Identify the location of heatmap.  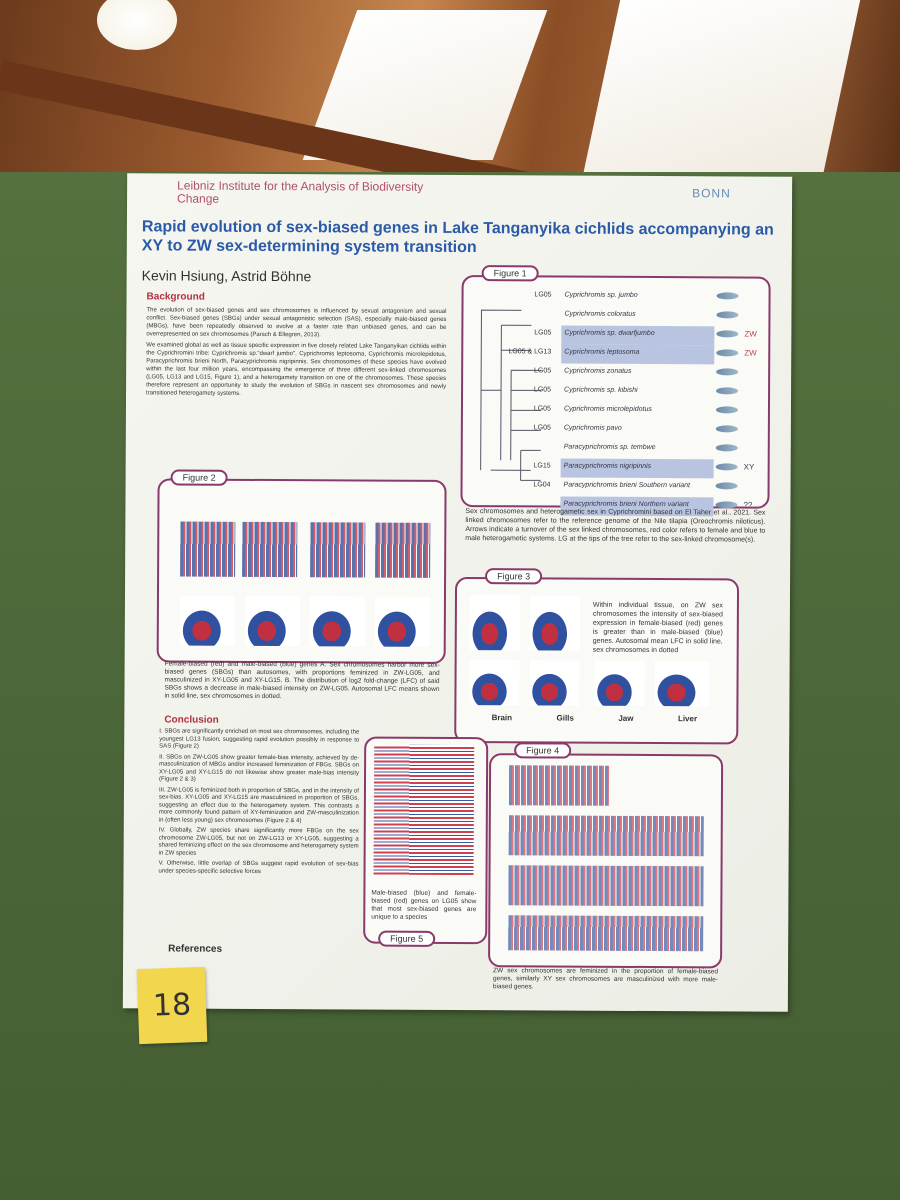
(424, 810).